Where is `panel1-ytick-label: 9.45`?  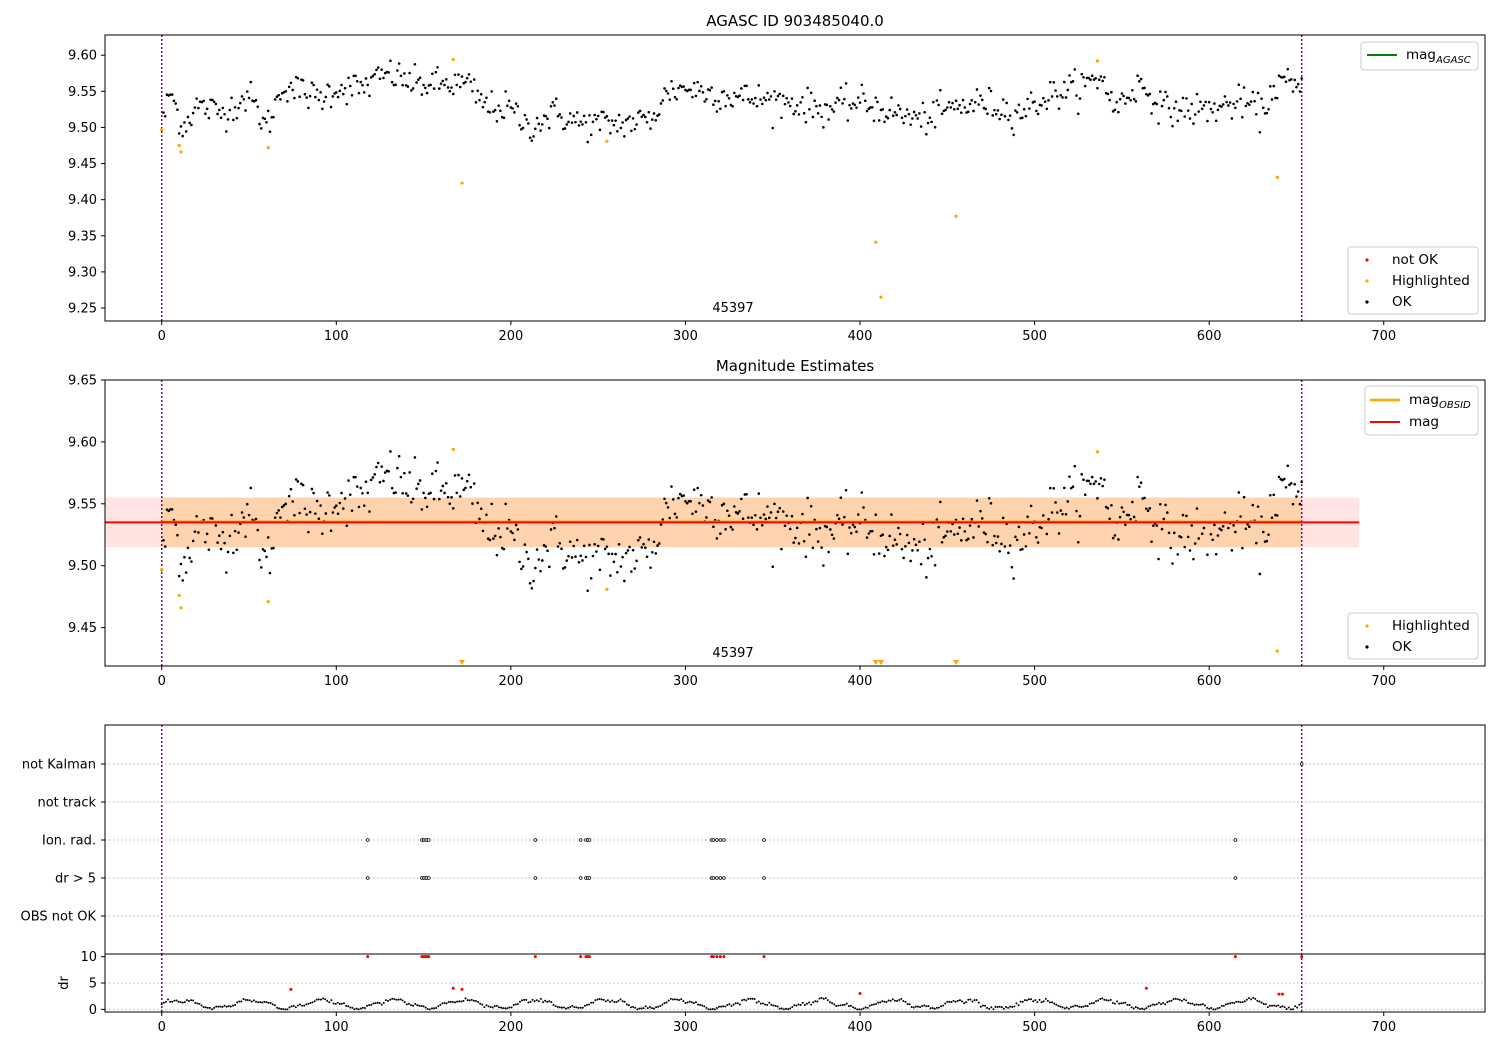 panel1-ytick-label: 9.45 is located at coordinates (82, 164).